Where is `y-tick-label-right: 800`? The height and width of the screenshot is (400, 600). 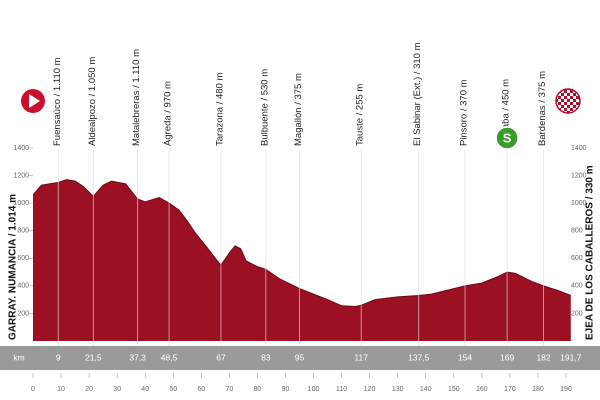 y-tick-label-right: 800 is located at coordinates (577, 231).